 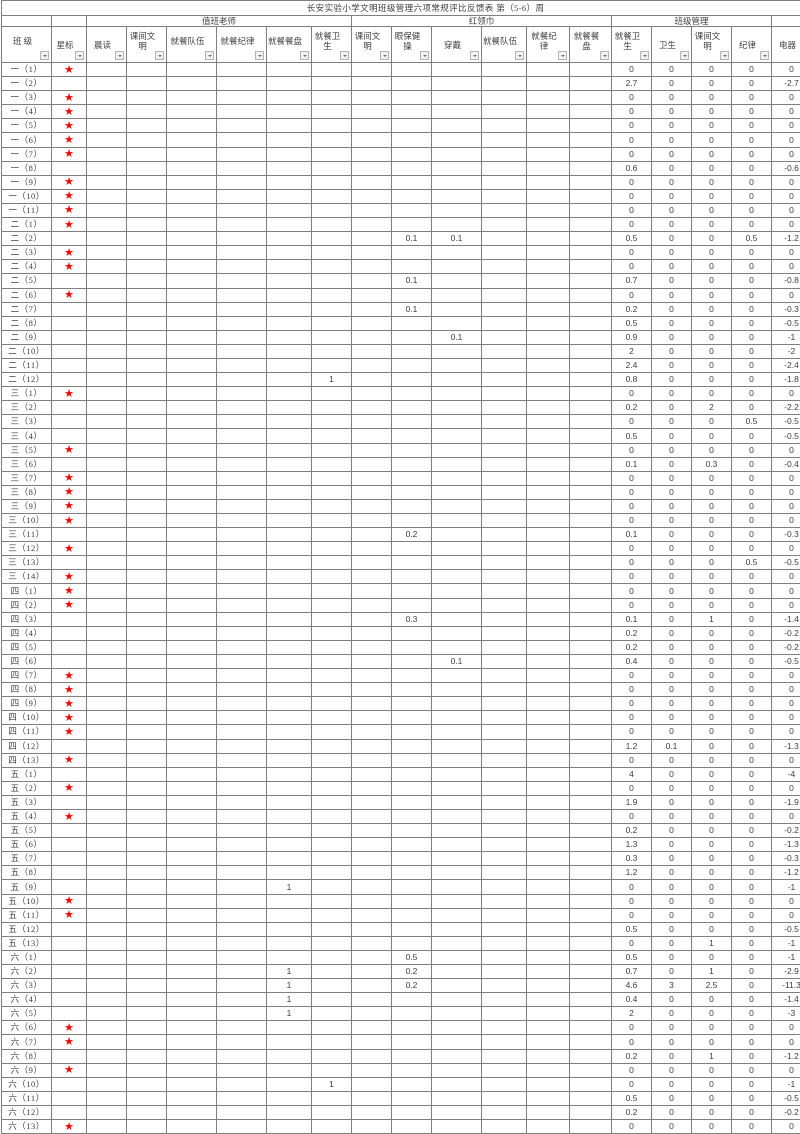 I want to click on score-cell-m_elec: -0.6, so click(x=786, y=168).